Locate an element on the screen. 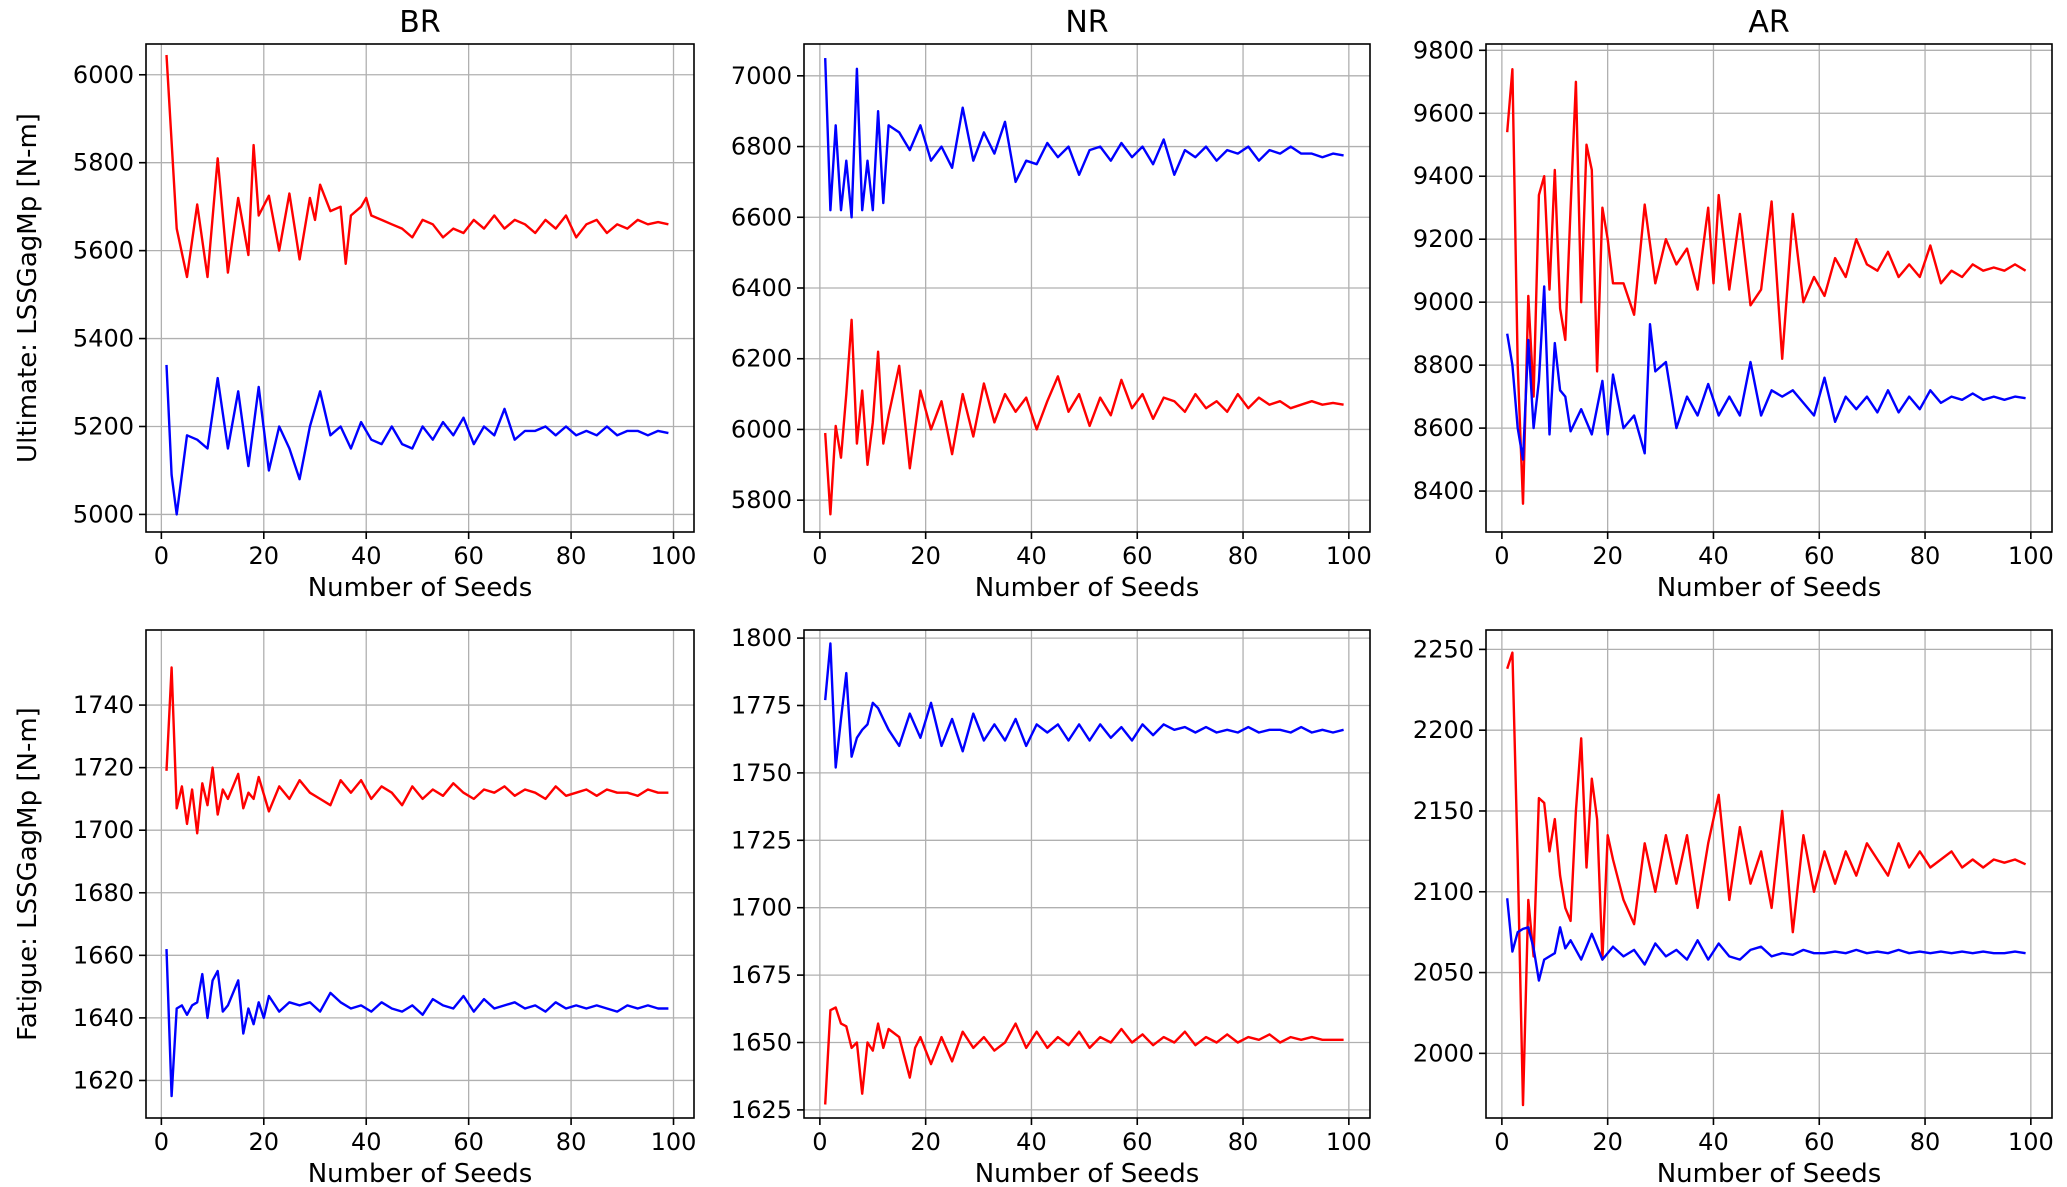  y-tick-label: 6800 is located at coordinates (761, 147).